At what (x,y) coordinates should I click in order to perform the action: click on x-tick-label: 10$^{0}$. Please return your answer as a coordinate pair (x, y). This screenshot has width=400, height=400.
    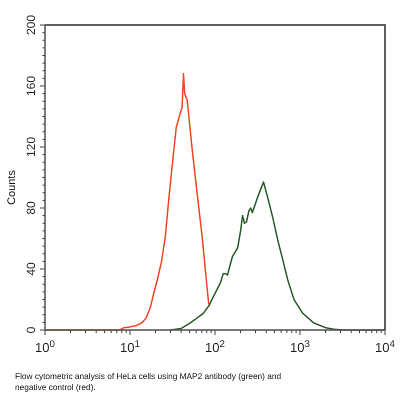
    Looking at the image, I should click on (45, 346).